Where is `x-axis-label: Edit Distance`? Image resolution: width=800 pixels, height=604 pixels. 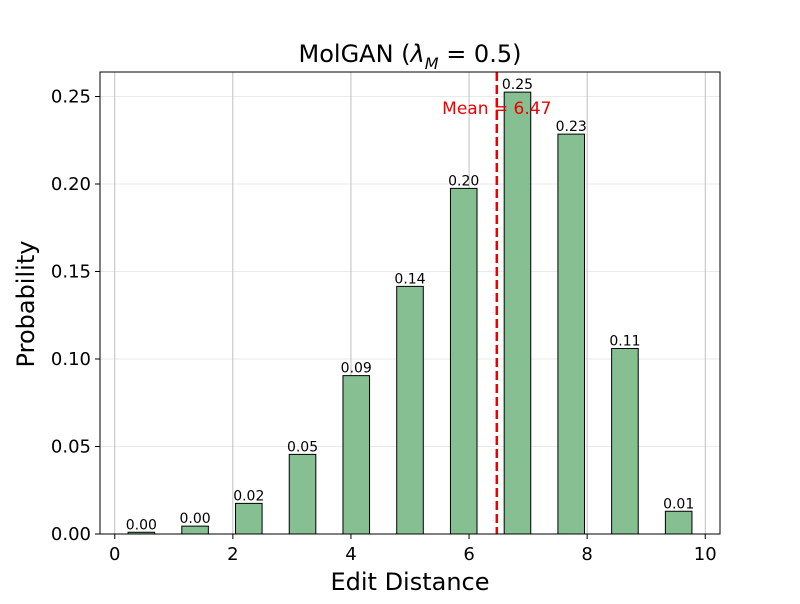 x-axis-label: Edit Distance is located at coordinates (409, 582).